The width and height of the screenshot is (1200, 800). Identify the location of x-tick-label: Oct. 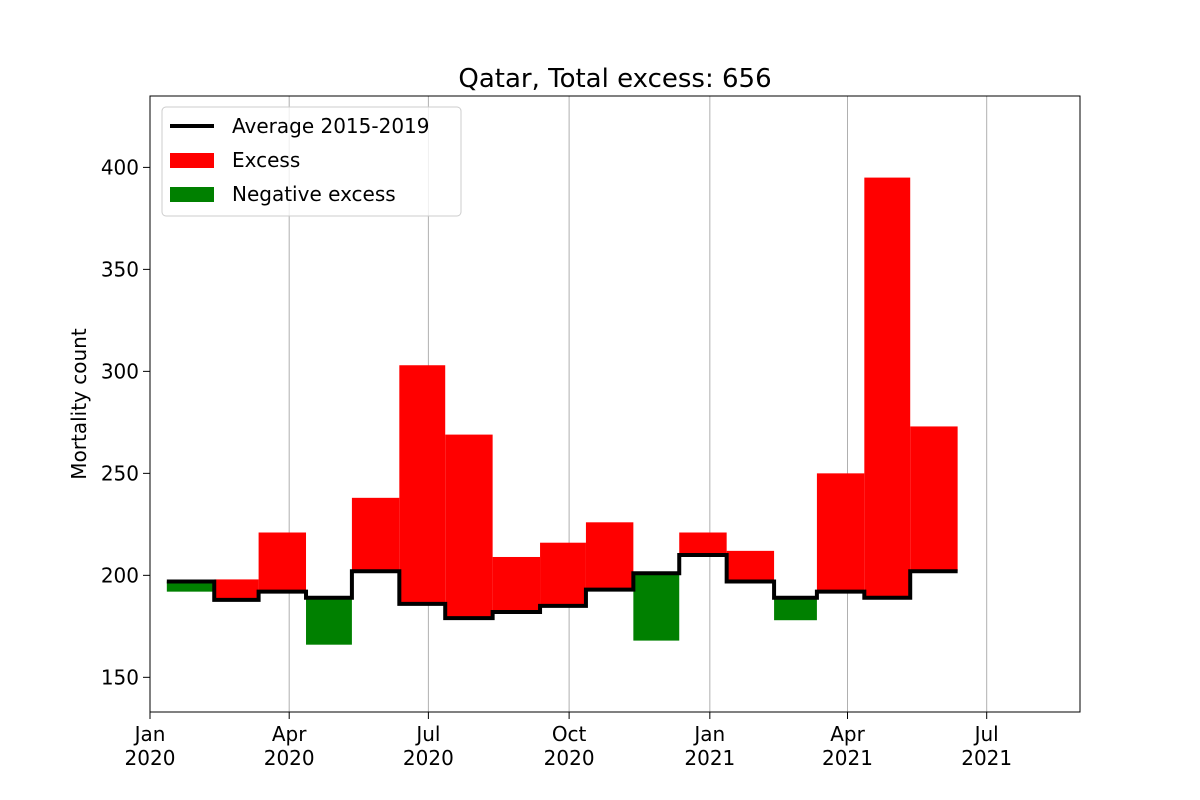
(569, 734).